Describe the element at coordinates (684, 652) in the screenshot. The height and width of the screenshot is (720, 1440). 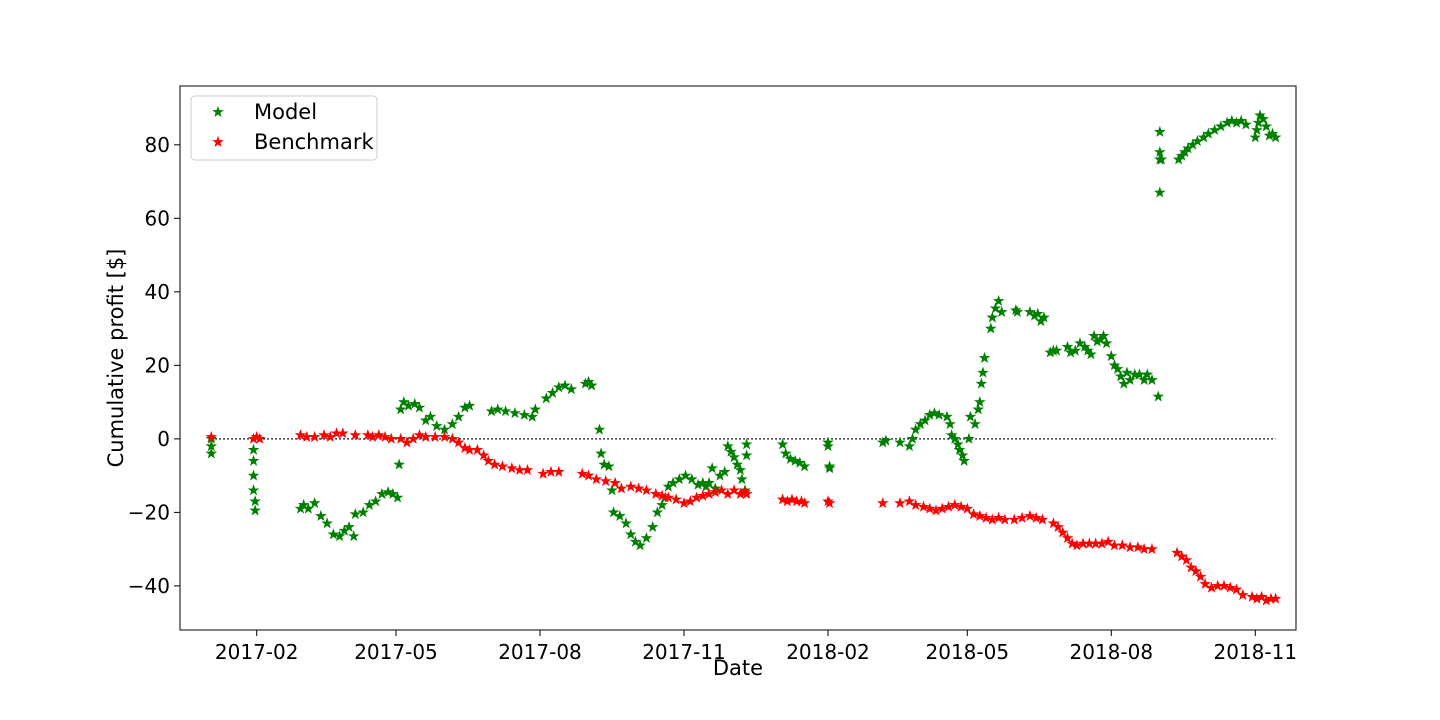
I see `x-tick-label: 2017-11` at that location.